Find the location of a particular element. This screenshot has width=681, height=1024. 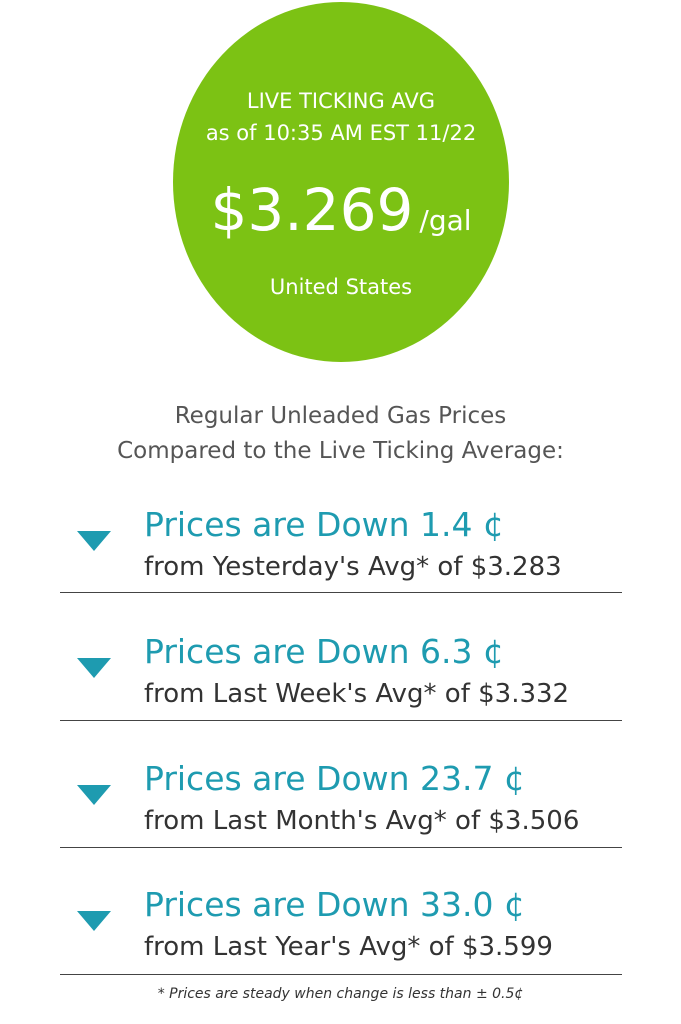

badge-price: $3.269 is located at coordinates (312, 210).